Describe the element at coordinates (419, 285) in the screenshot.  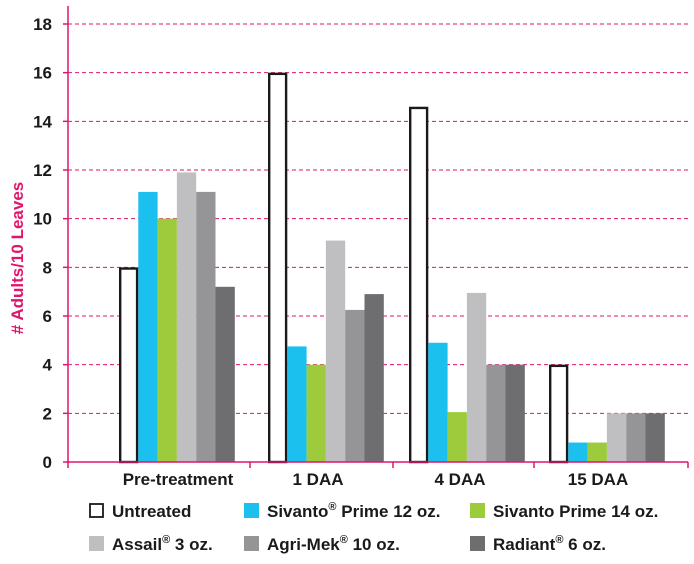
I see `bar-untreated-4-daa` at that location.